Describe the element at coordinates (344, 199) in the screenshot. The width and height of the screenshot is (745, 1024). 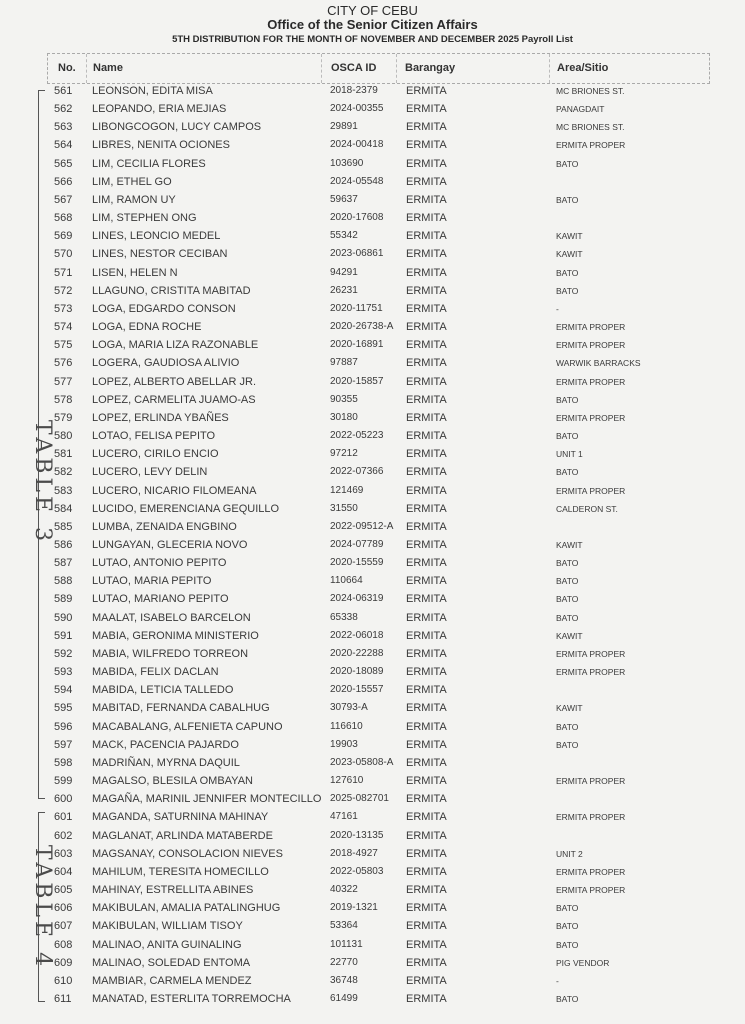
I see `row-osca-id: 59637` at that location.